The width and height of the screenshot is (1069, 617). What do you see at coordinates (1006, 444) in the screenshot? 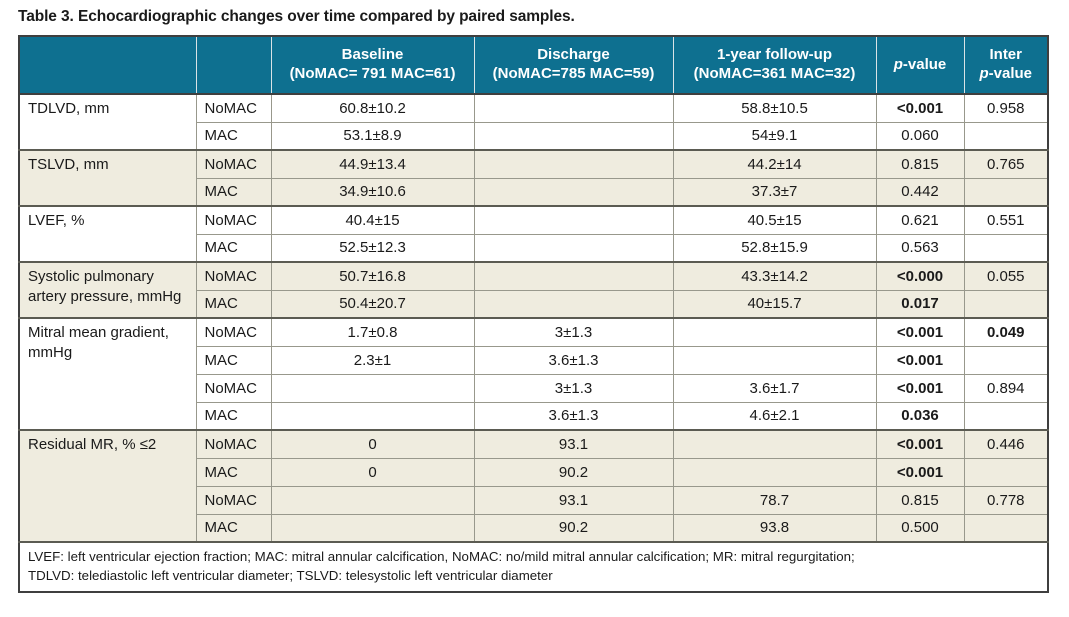
I see `inter-p-value: 0.446` at bounding box center [1006, 444].